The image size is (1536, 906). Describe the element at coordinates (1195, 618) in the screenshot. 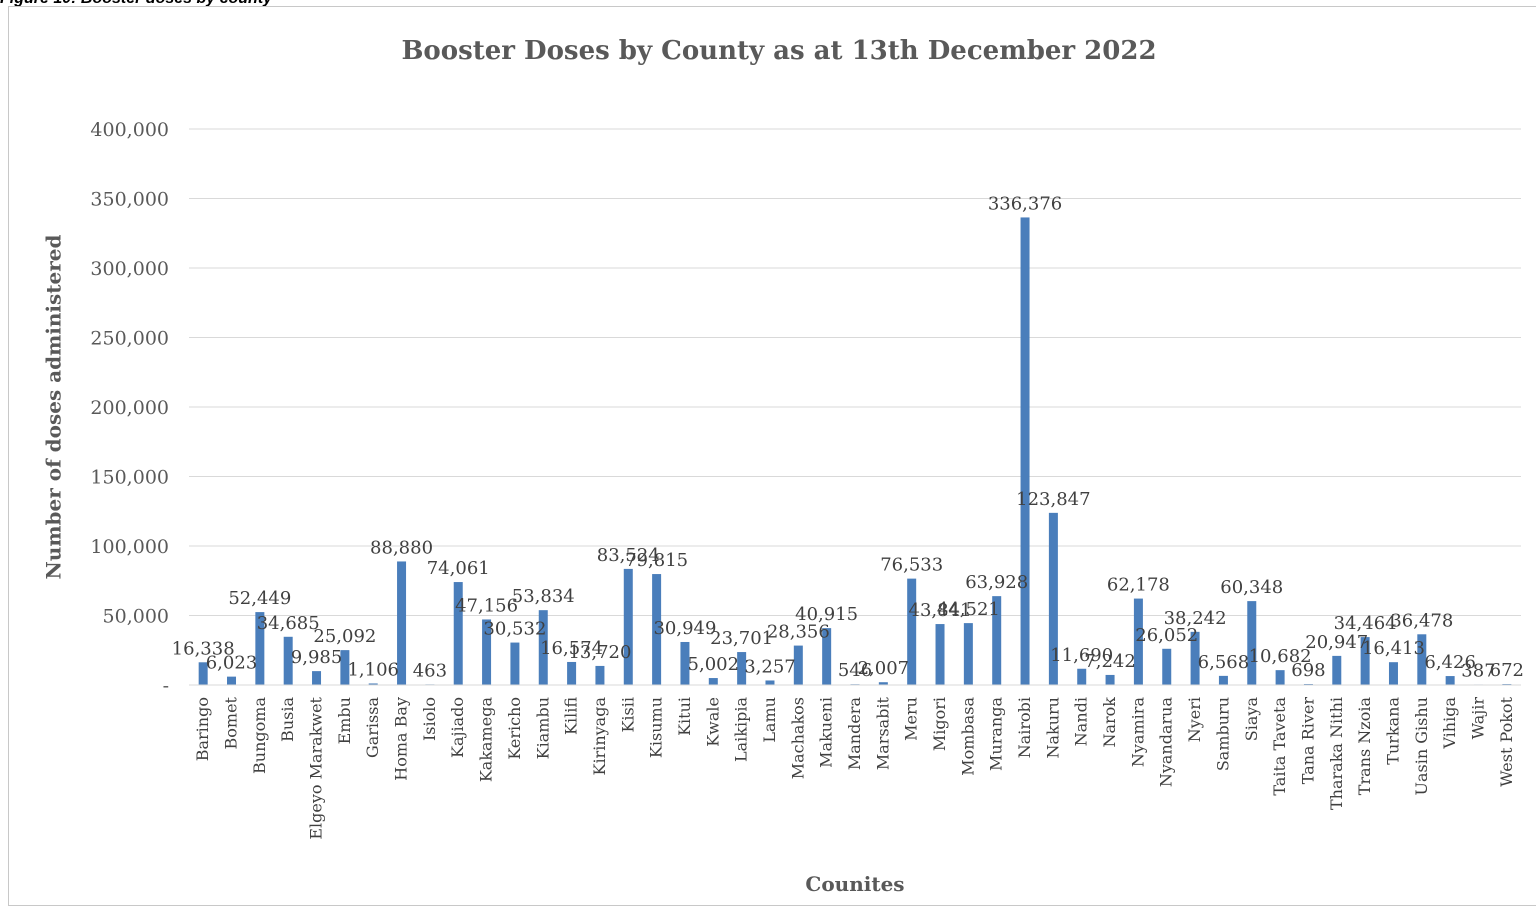

I see `data-label: 38,242` at that location.